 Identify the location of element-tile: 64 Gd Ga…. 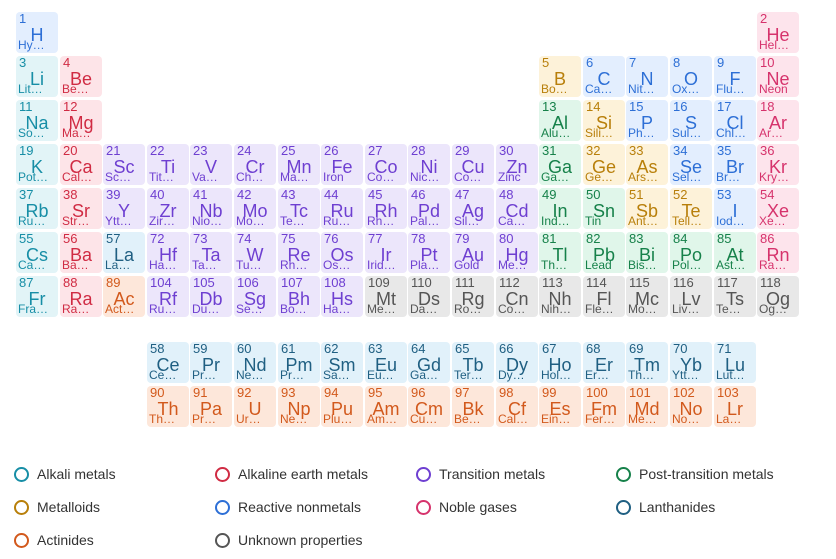
(429, 362).